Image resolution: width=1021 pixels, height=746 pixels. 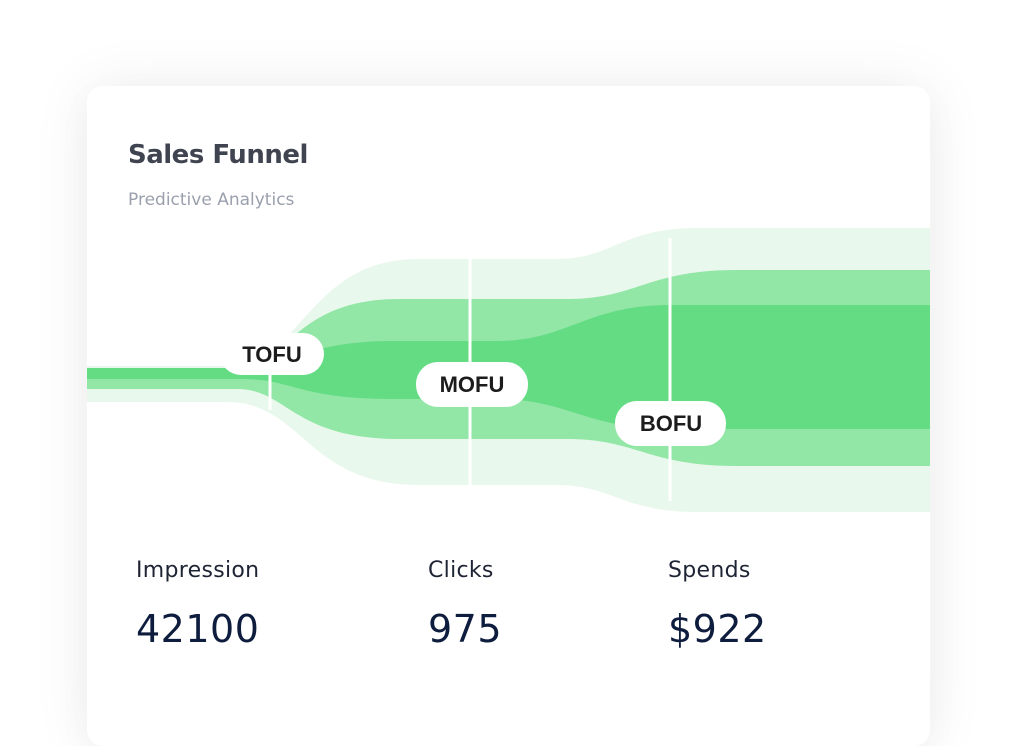 I want to click on stage-label-mofu: MOFU, so click(x=472, y=384).